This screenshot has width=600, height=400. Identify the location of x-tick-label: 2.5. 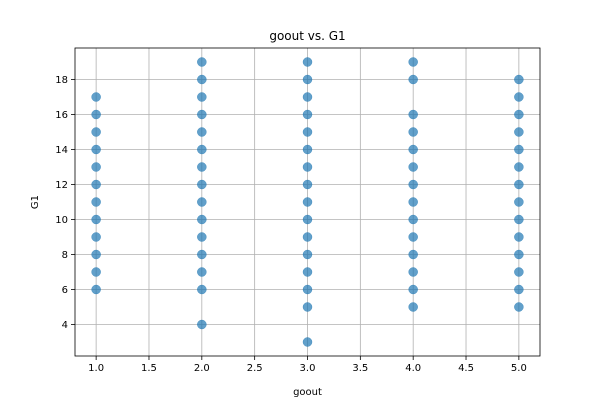
(255, 368).